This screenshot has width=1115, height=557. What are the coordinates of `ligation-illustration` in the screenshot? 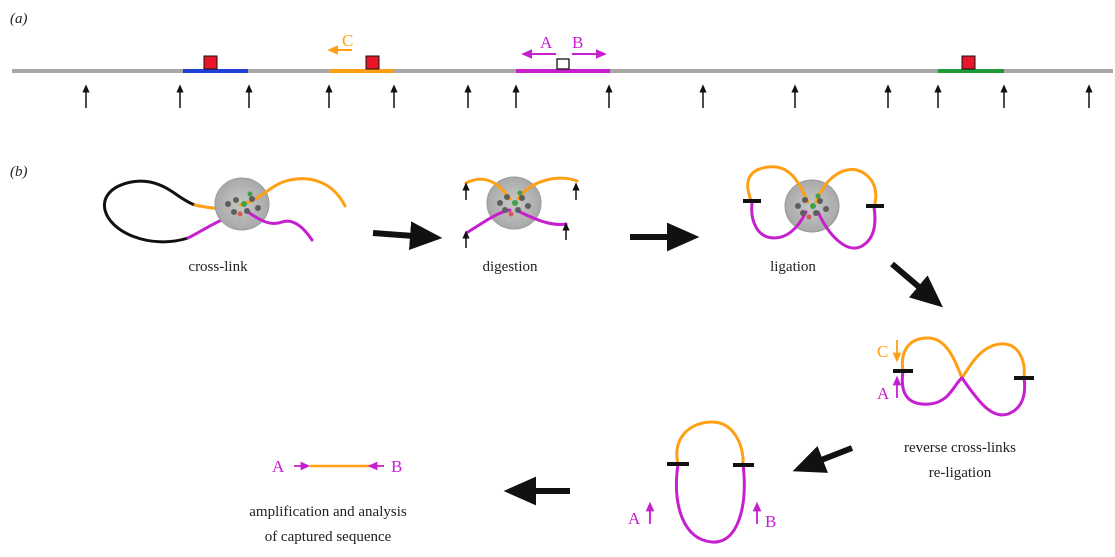 It's located at (813, 207).